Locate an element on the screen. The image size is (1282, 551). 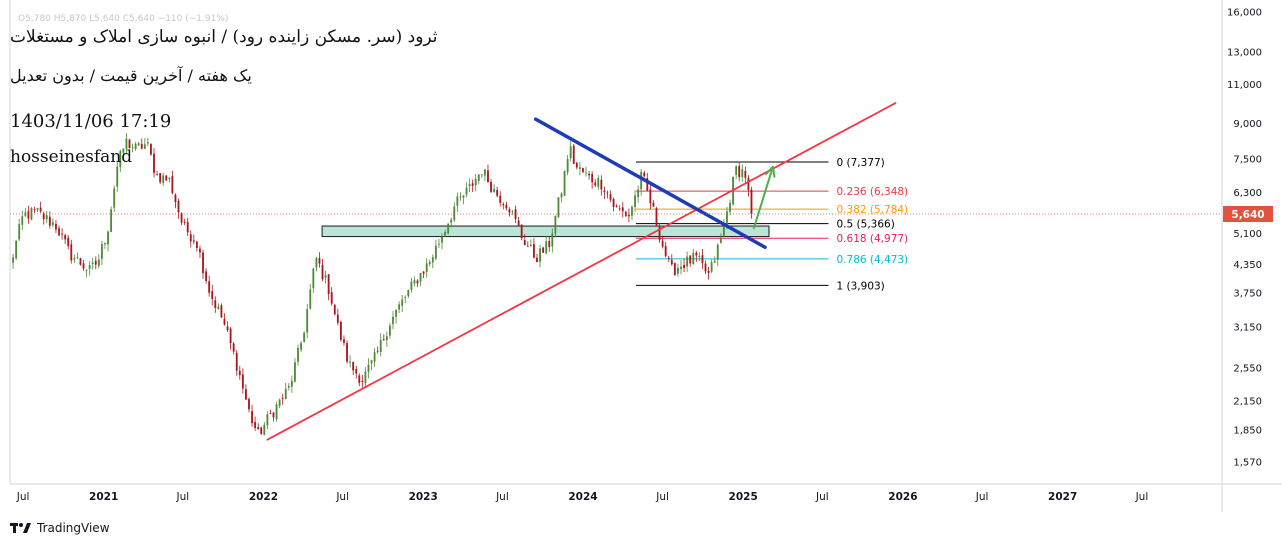
tradingview-logo: TradingView is located at coordinates (60, 528).